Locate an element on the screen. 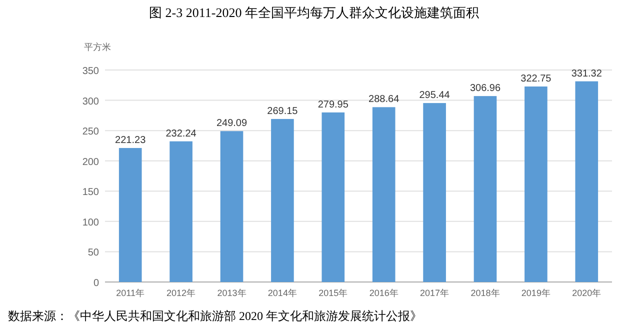  y-tick-label: 200 is located at coordinates (91, 162).